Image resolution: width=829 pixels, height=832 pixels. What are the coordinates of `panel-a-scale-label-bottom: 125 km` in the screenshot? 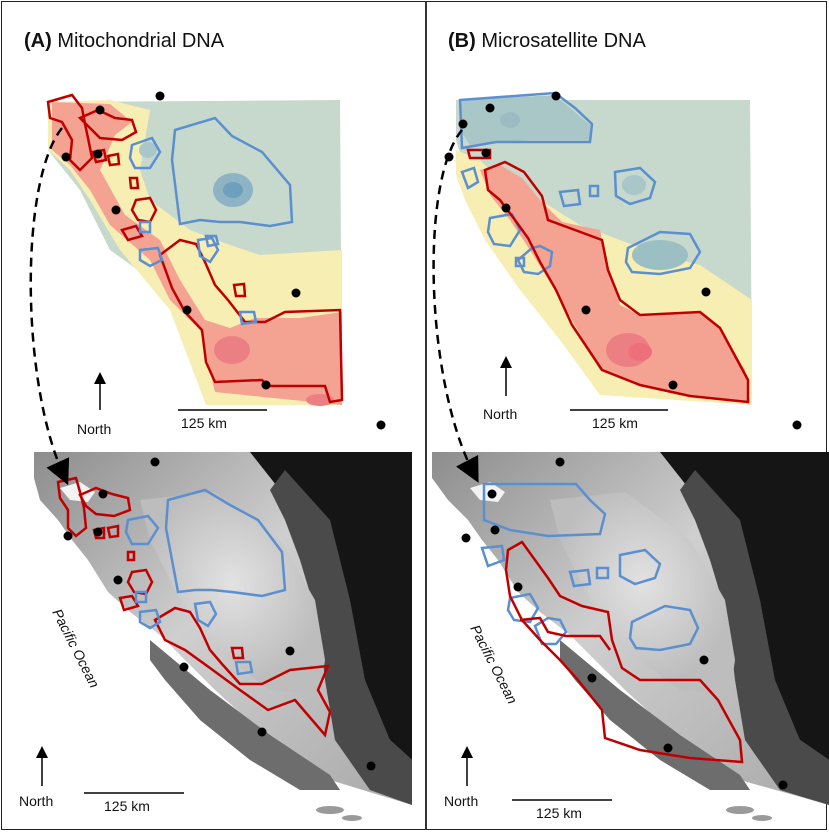 It's located at (127, 806).